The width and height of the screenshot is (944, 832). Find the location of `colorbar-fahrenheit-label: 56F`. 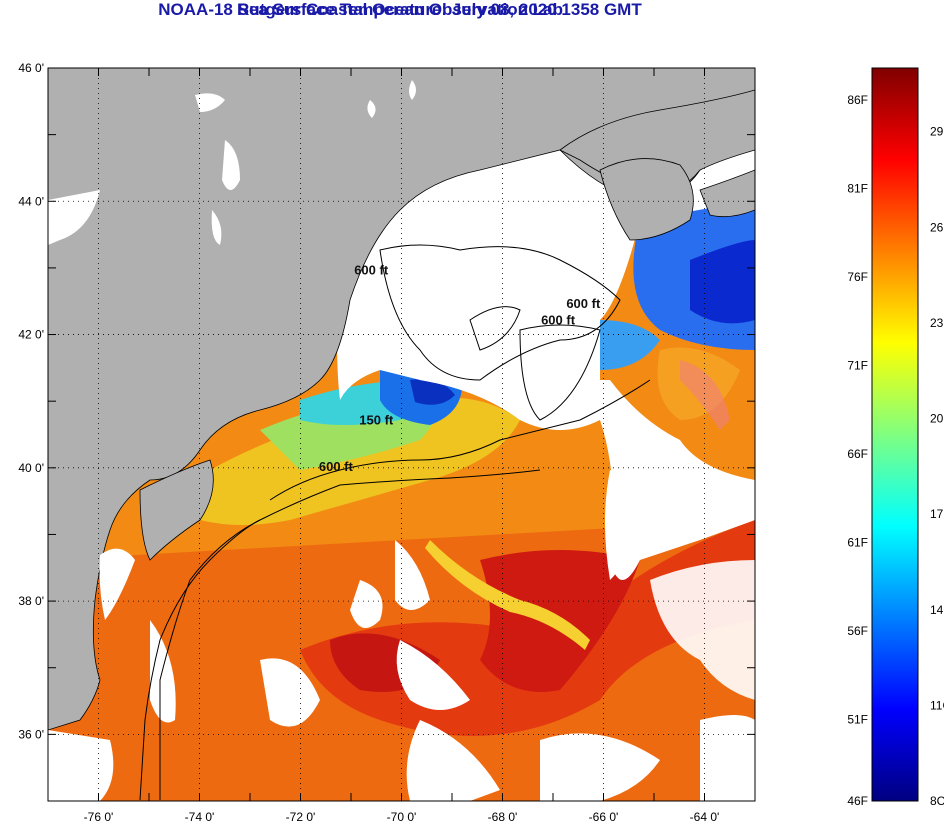

colorbar-fahrenheit-label: 56F is located at coordinates (857, 631).